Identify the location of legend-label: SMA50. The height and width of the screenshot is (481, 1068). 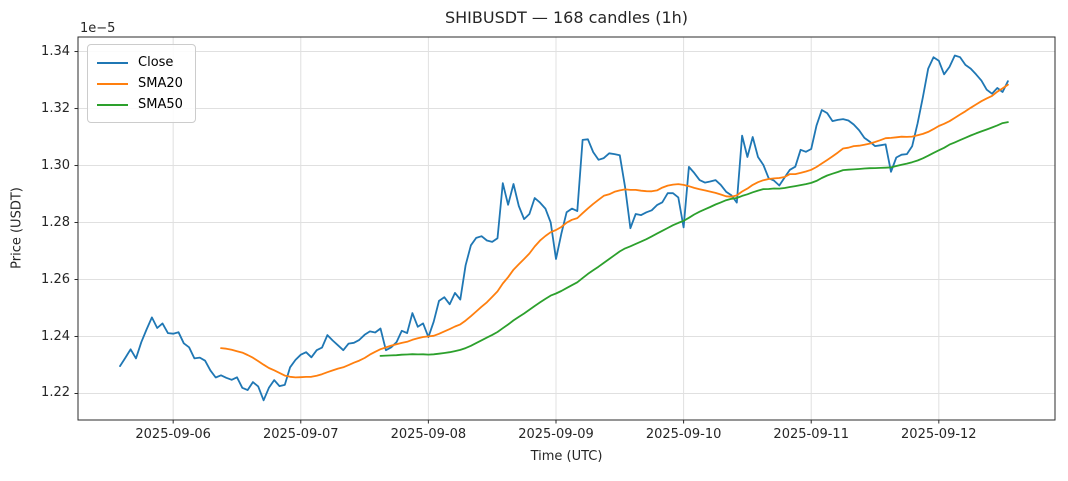
(160, 104).